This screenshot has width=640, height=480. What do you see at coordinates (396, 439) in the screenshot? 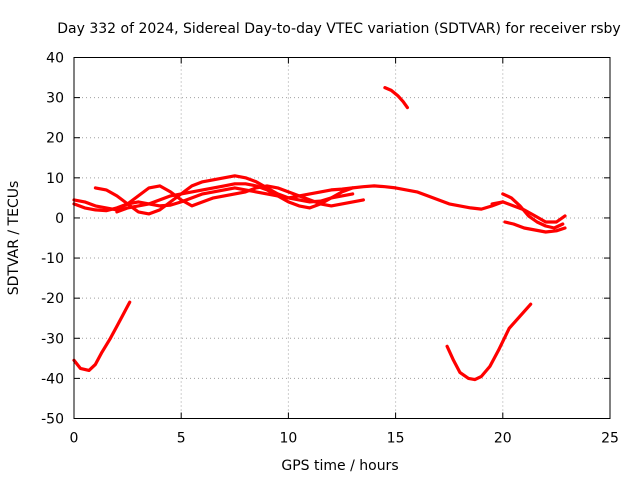
I see `x-tick-label: 15` at bounding box center [396, 439].